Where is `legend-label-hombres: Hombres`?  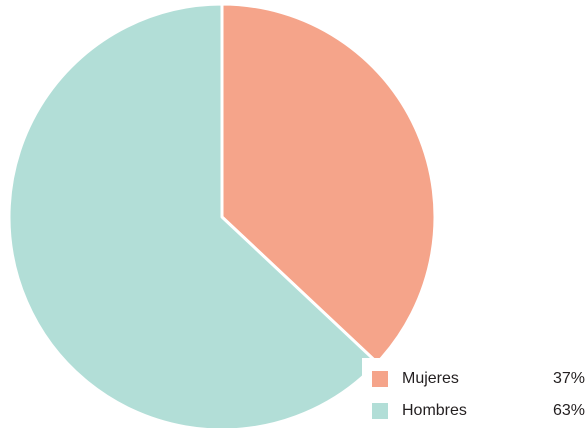 legend-label-hombres: Hombres is located at coordinates (434, 410).